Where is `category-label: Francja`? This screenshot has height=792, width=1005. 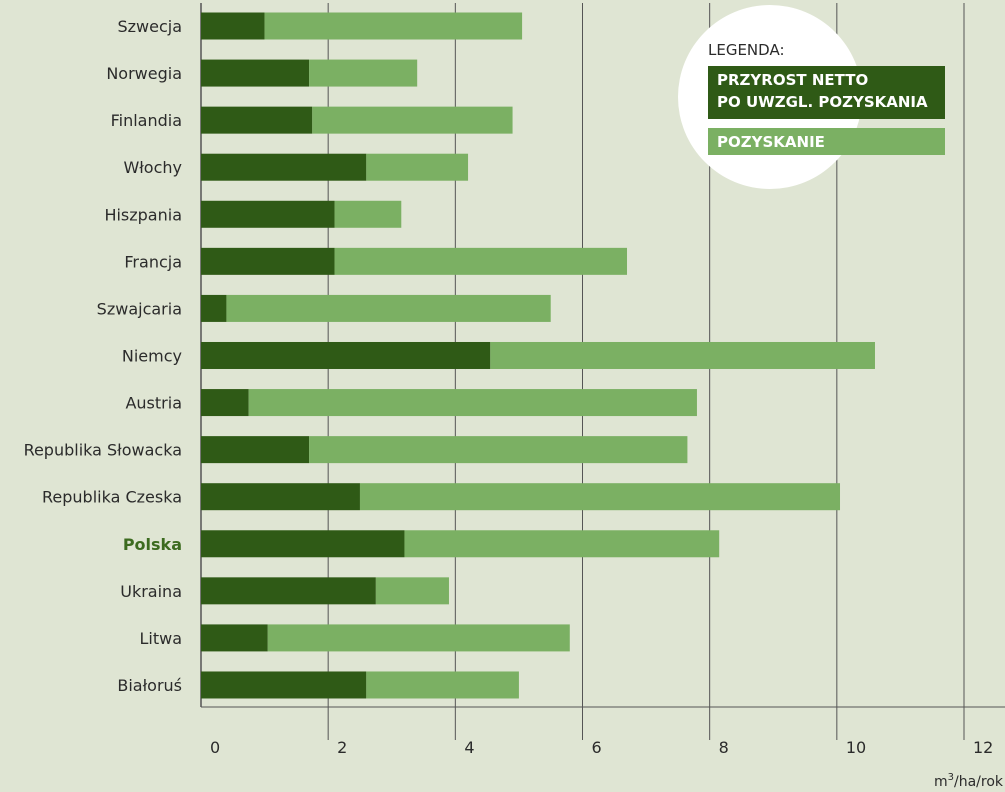 category-label: Francja is located at coordinates (153, 261).